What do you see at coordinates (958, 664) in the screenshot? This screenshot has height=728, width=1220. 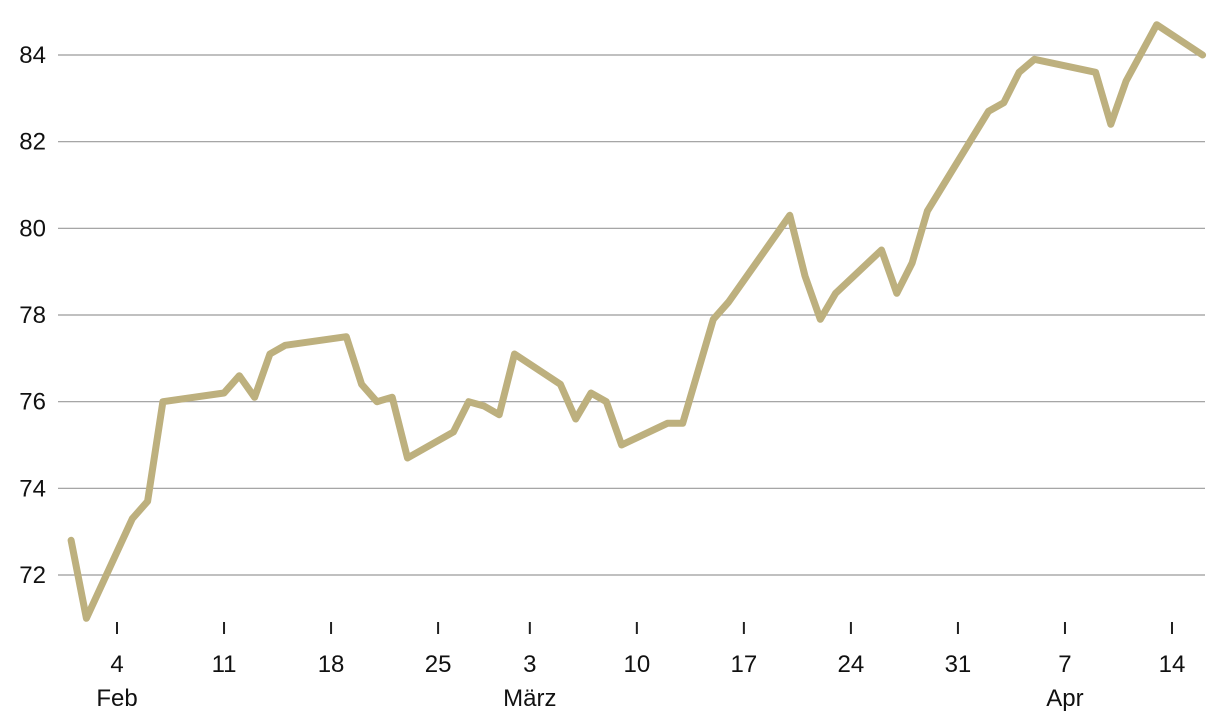 I see `x-tick-label-8: 31` at bounding box center [958, 664].